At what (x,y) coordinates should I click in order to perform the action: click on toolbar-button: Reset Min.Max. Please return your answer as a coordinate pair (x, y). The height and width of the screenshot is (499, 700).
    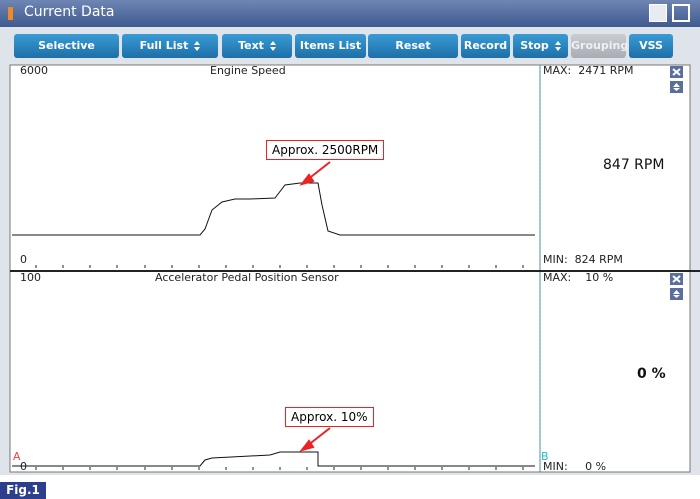
    Looking at the image, I should click on (413, 55).